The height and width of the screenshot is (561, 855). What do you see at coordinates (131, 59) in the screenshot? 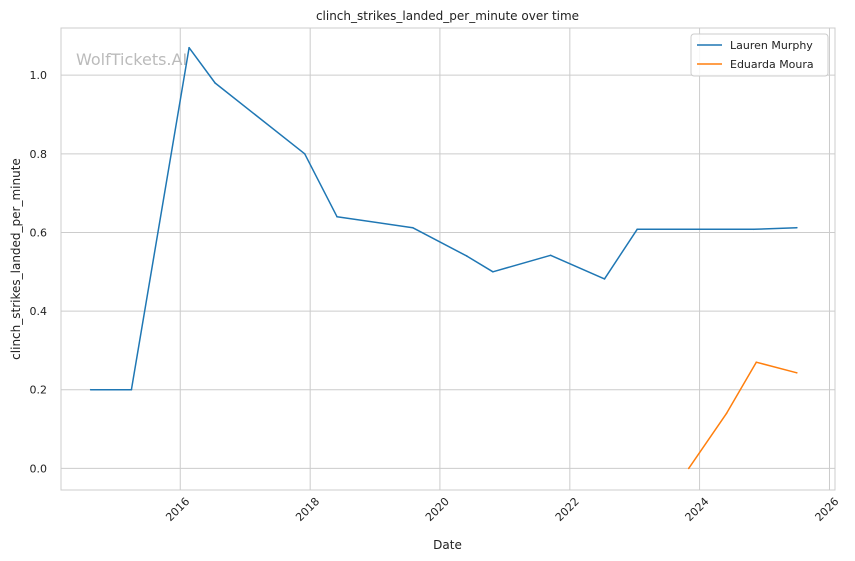
I see `watermark-text: WolfTickets.AI` at bounding box center [131, 59].